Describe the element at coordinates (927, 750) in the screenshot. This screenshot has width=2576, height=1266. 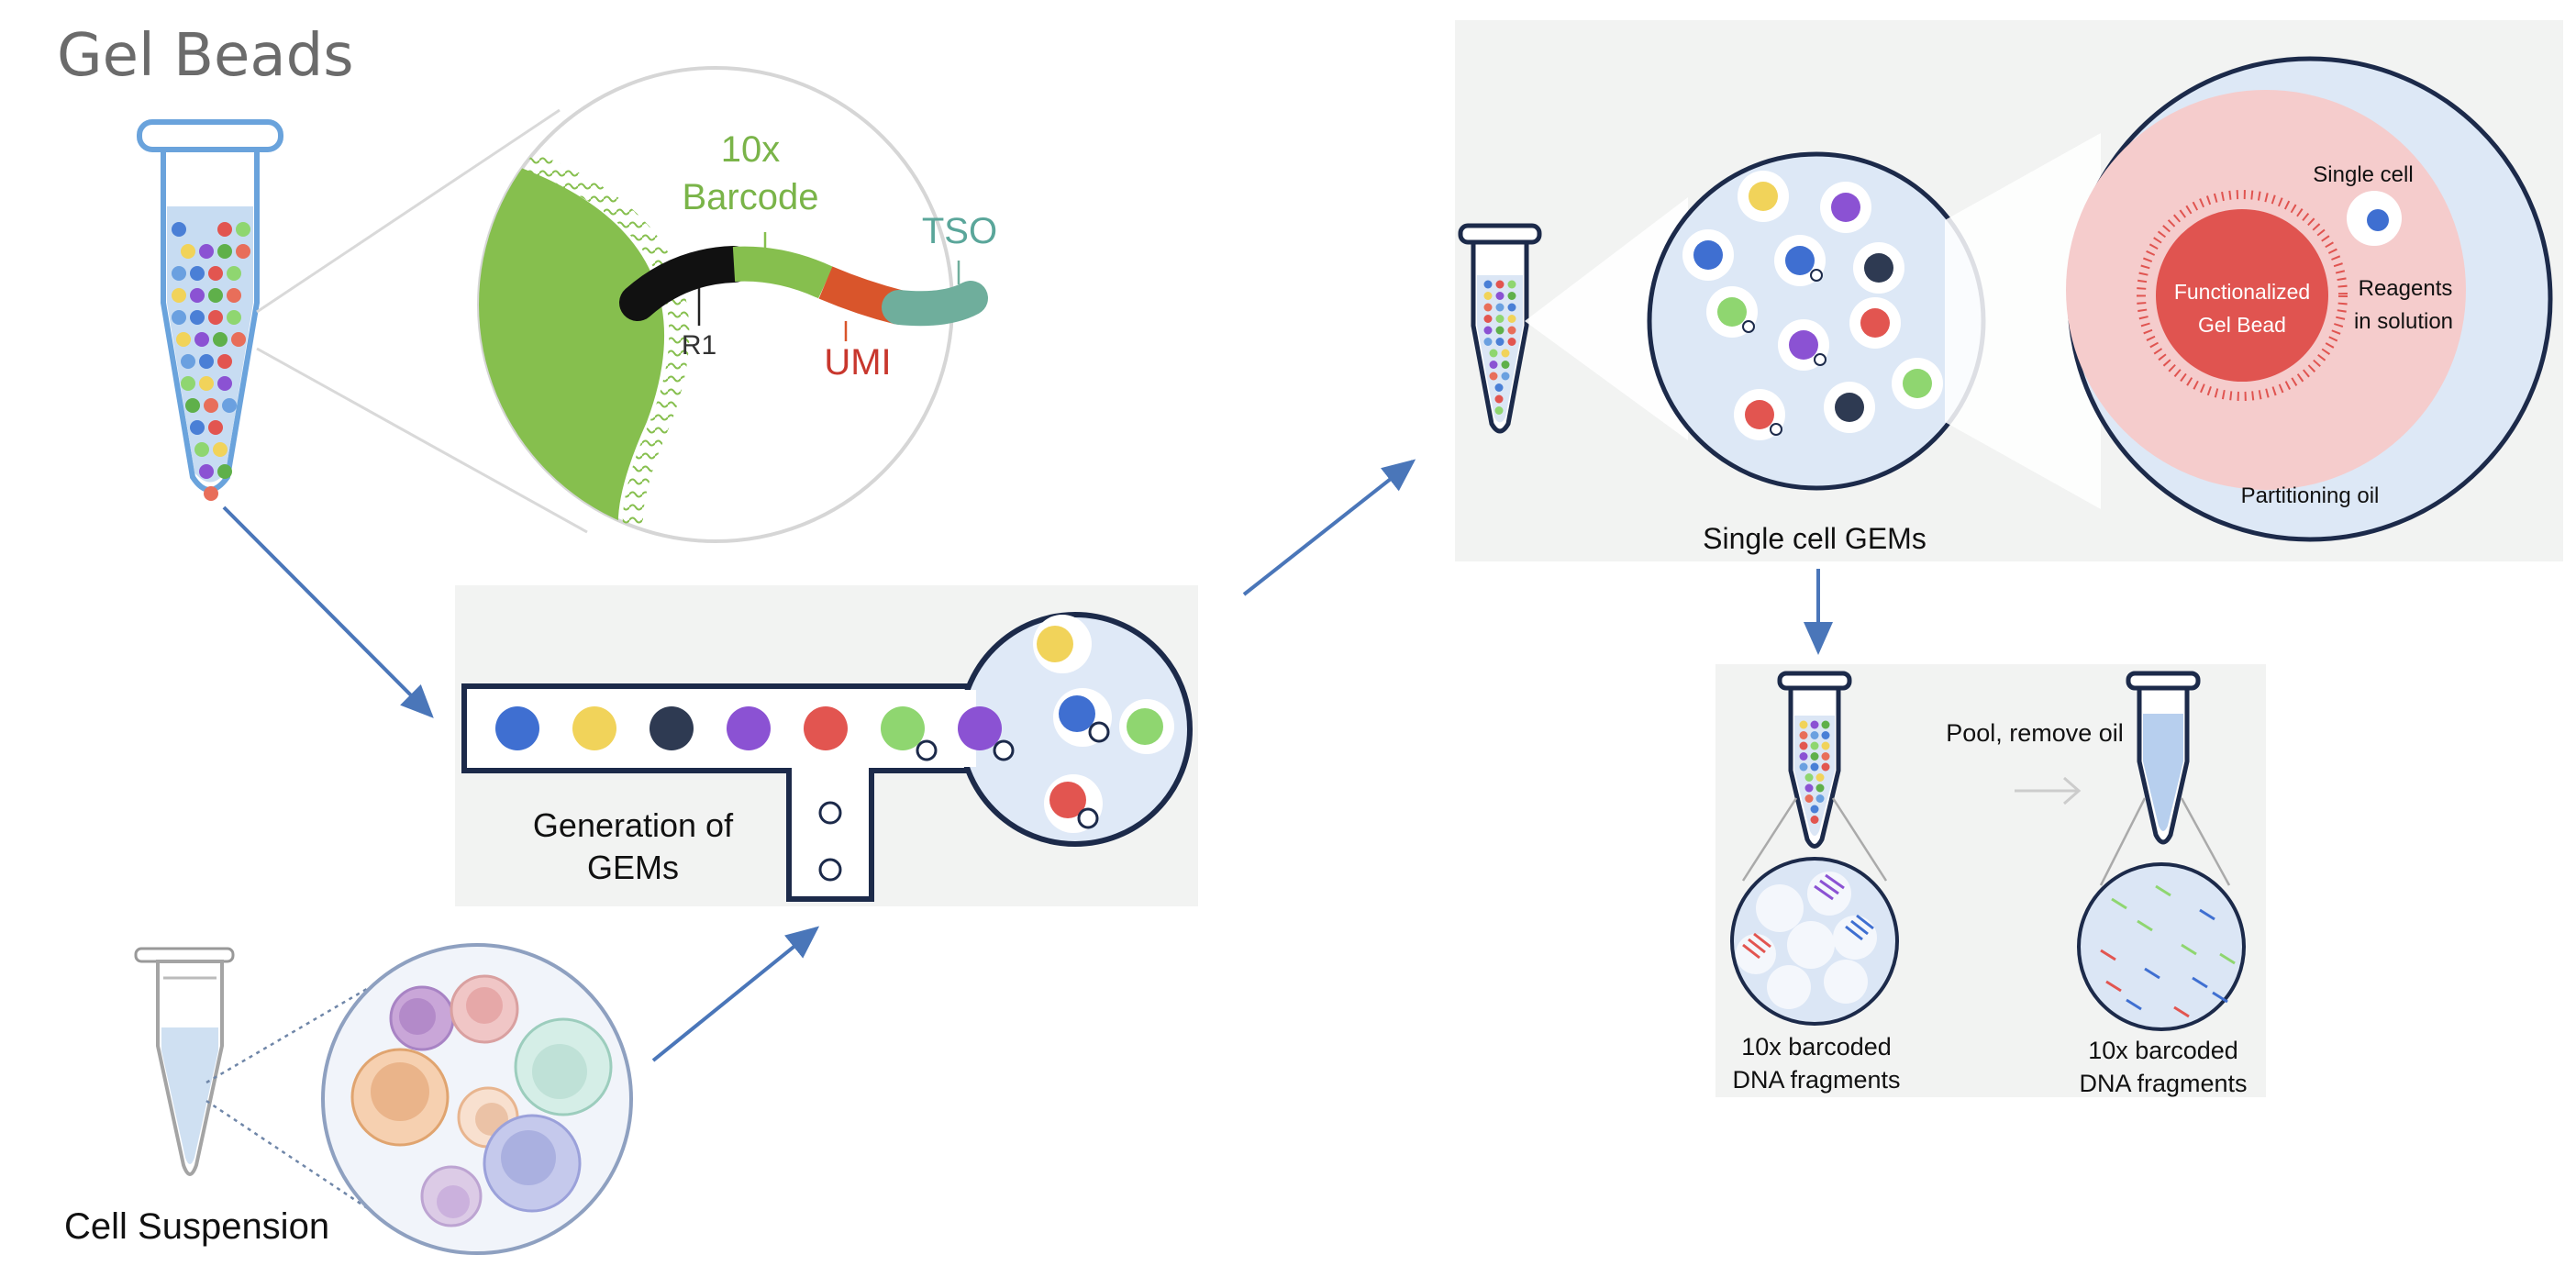
I see `cell-in-channel` at that location.